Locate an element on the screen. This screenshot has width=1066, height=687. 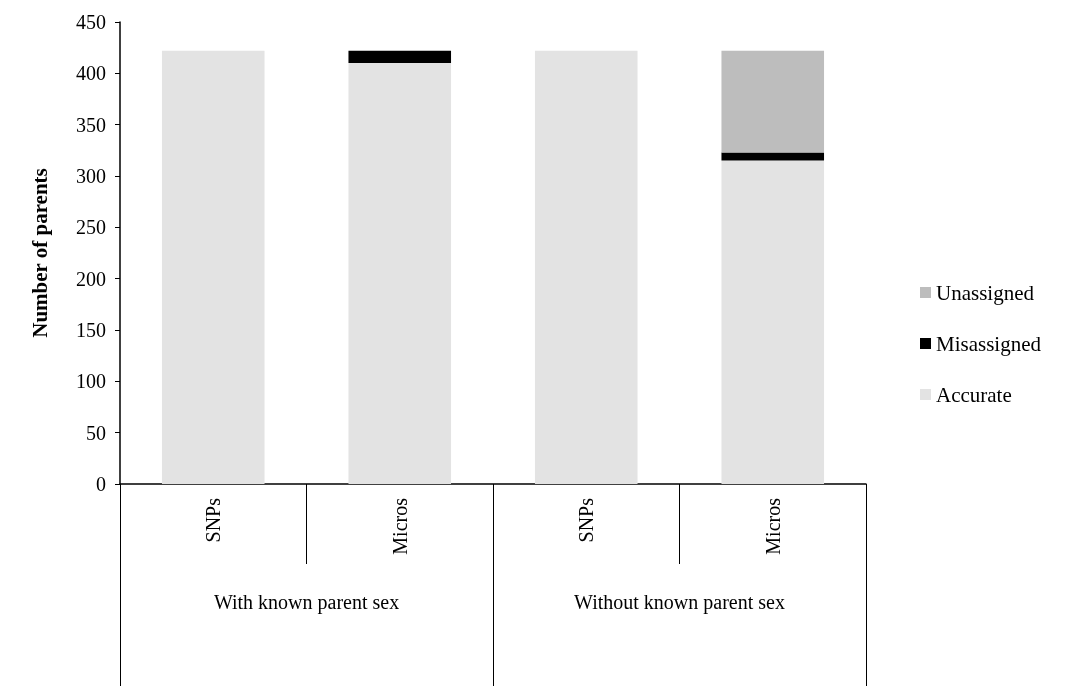
y-tick-label: 100 is located at coordinates (91, 381).